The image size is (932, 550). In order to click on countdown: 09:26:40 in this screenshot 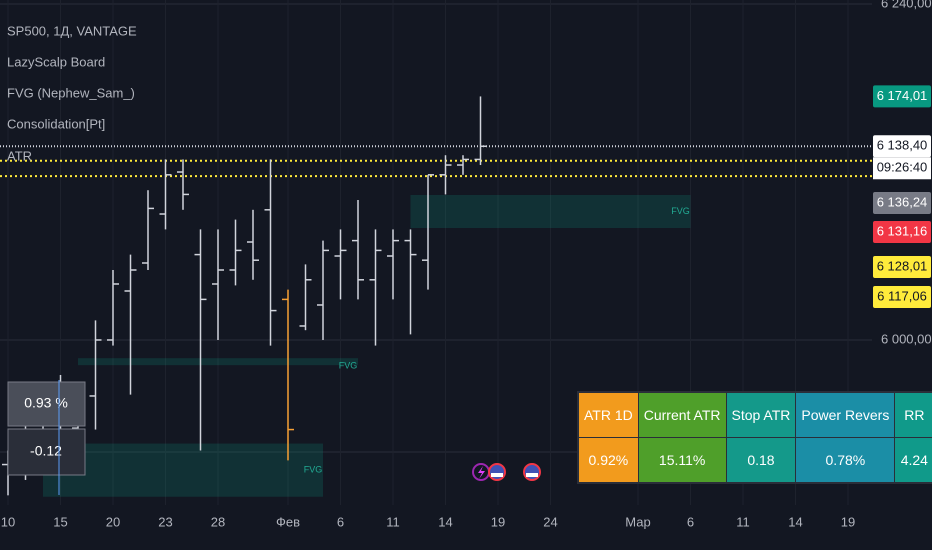, I will do `click(902, 167)`.